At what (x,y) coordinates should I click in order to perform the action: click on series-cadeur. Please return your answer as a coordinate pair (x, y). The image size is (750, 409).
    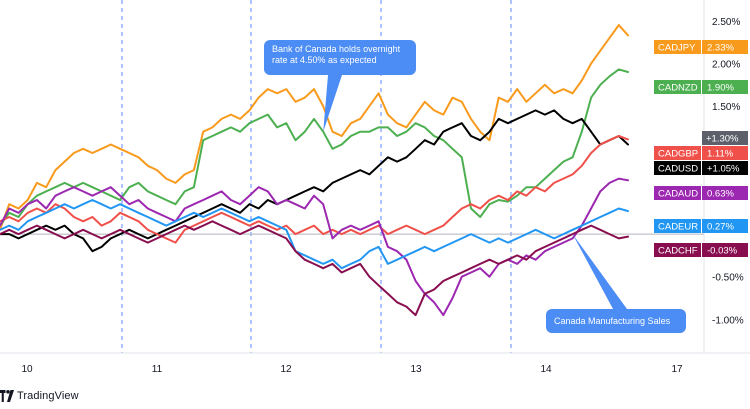
    Looking at the image, I should click on (314, 234).